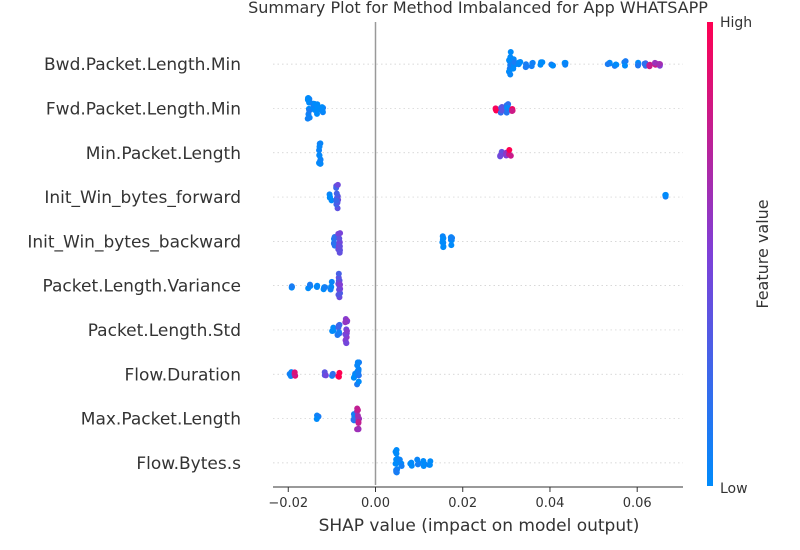 The image size is (800, 550). I want to click on x-tick-label: 0.04, so click(549, 503).